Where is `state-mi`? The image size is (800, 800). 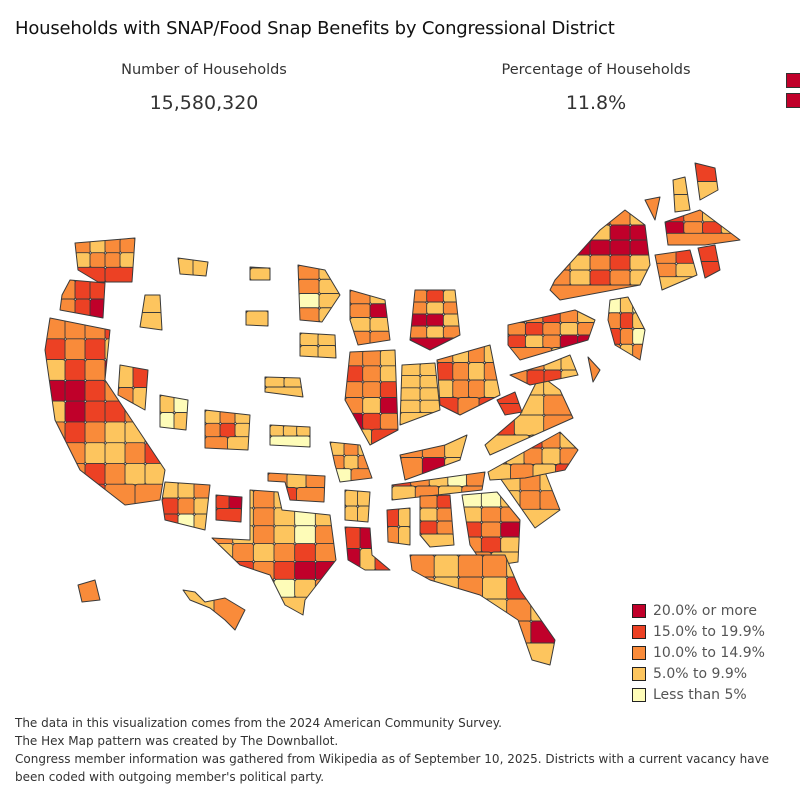 state-mi is located at coordinates (435, 320).